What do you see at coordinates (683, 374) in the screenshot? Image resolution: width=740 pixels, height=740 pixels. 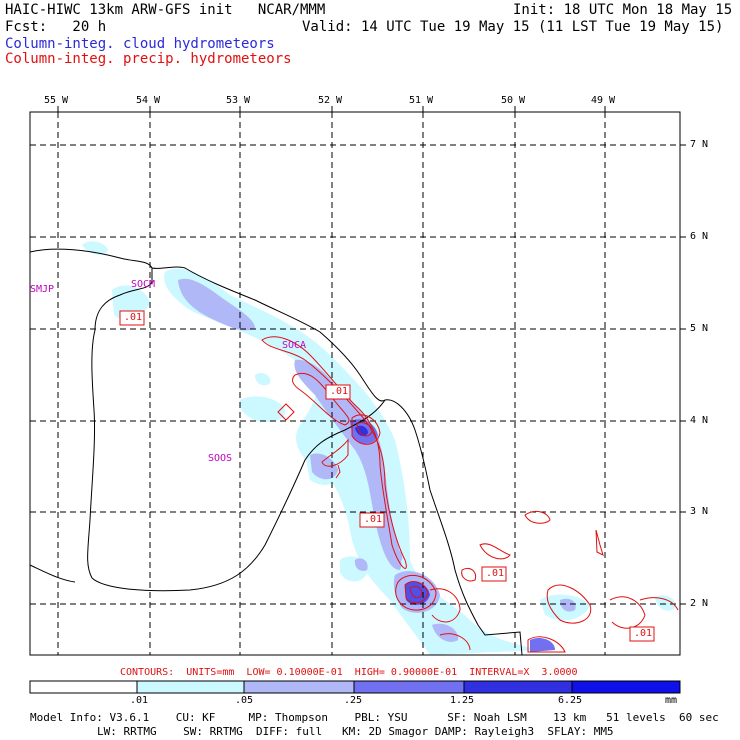 I see `right-ticks` at bounding box center [683, 374].